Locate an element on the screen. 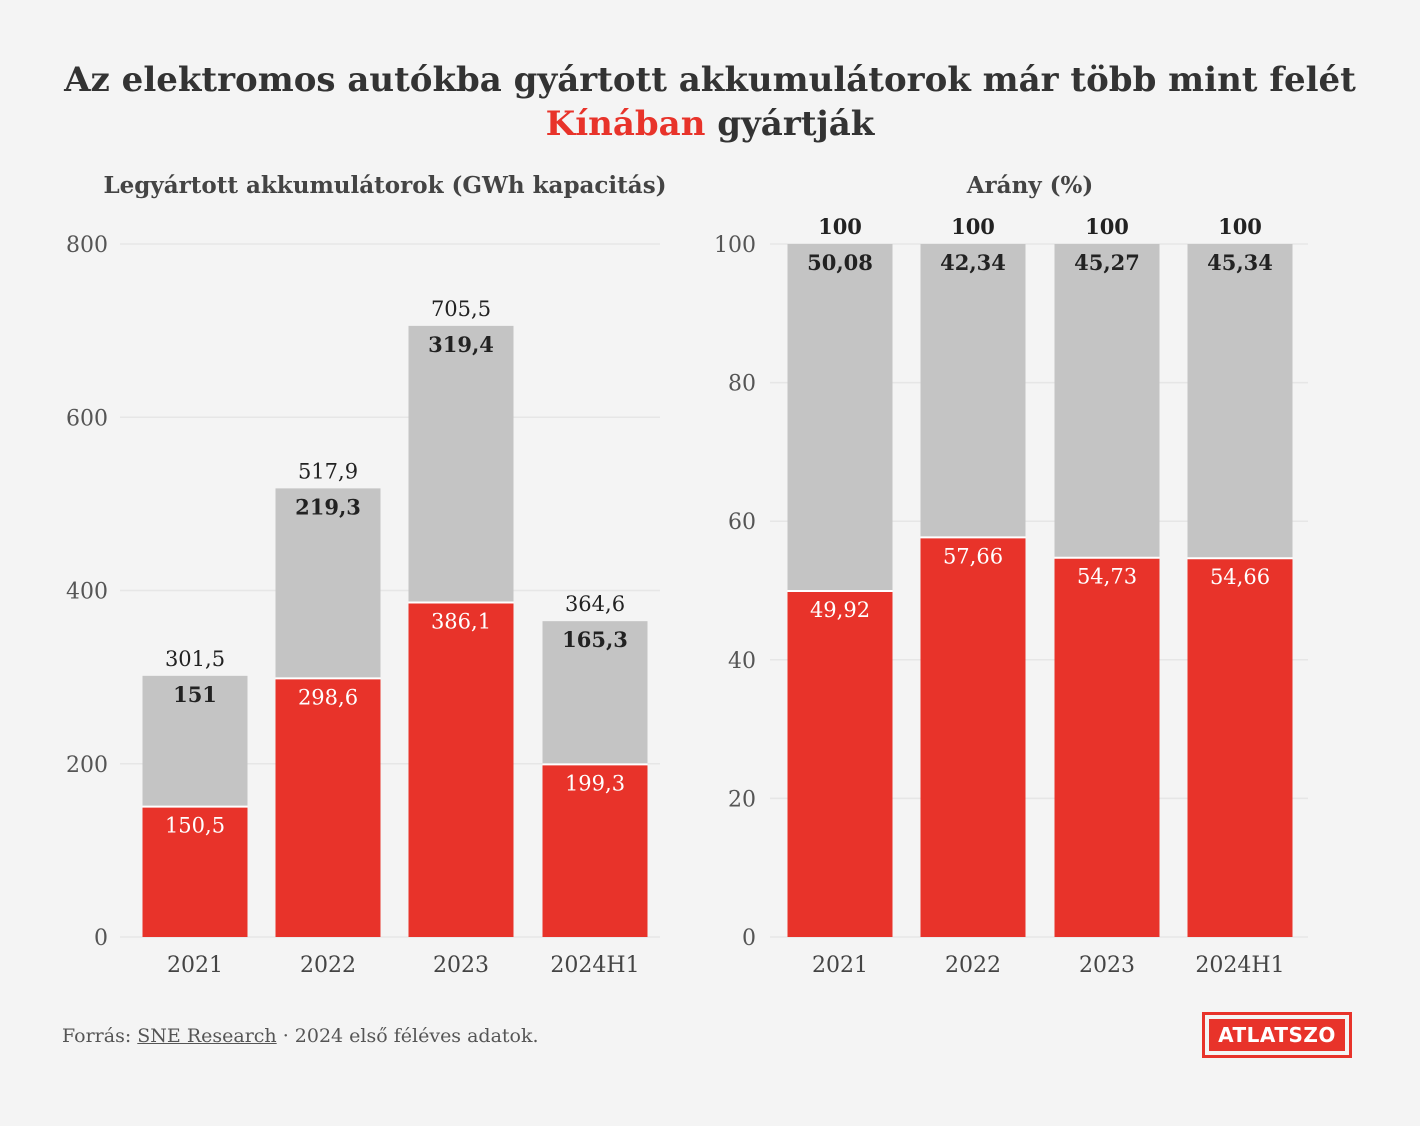 The width and height of the screenshot is (1420, 1126). left-bar-other-2022 is located at coordinates (328, 583).